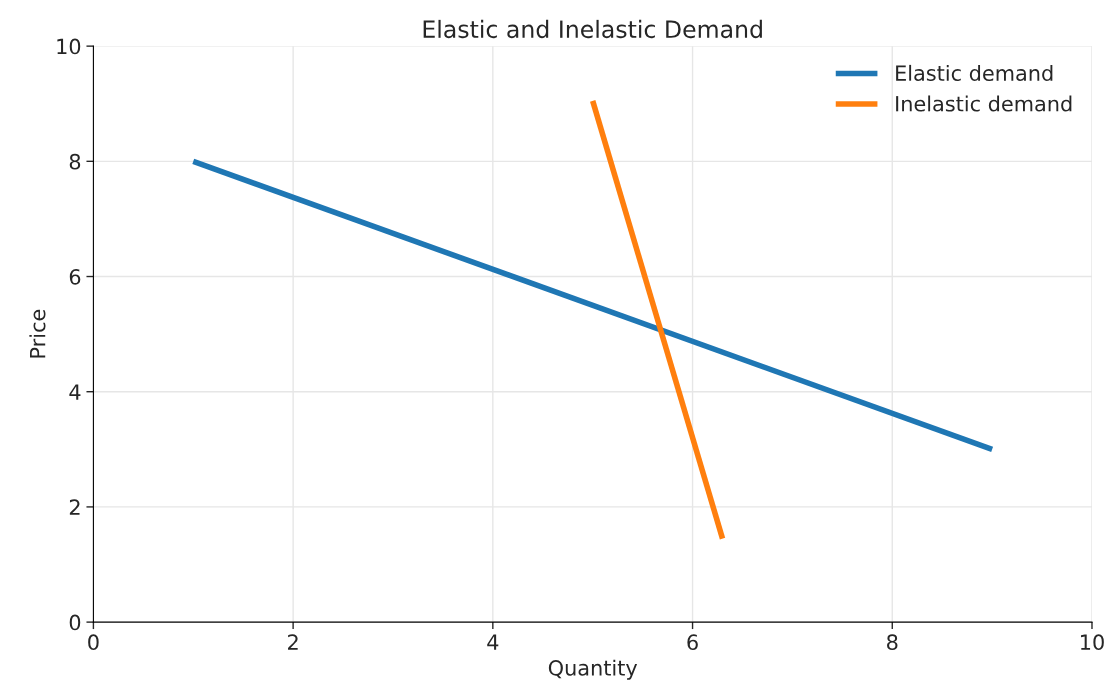 The height and width of the screenshot is (699, 1112). What do you see at coordinates (75, 392) in the screenshot?
I see `y-tick-label: 4` at bounding box center [75, 392].